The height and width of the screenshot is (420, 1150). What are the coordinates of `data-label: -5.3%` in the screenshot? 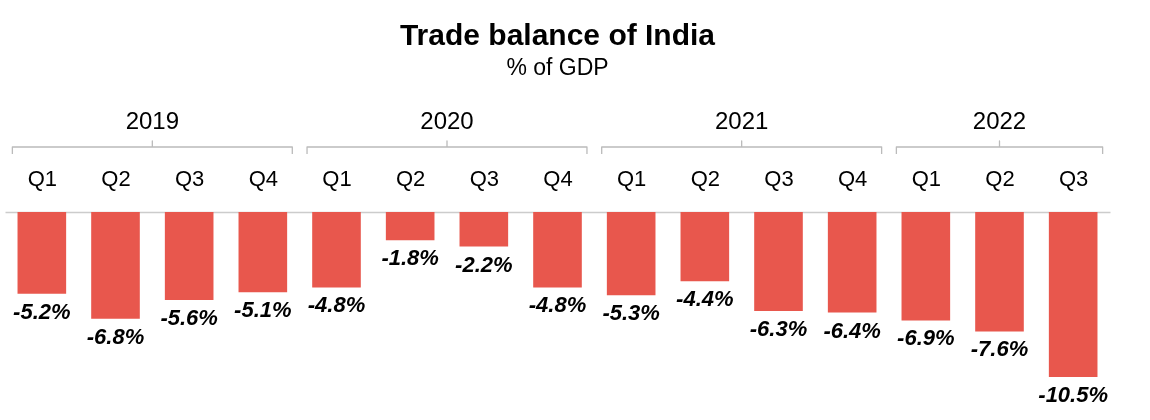 It's located at (631, 313).